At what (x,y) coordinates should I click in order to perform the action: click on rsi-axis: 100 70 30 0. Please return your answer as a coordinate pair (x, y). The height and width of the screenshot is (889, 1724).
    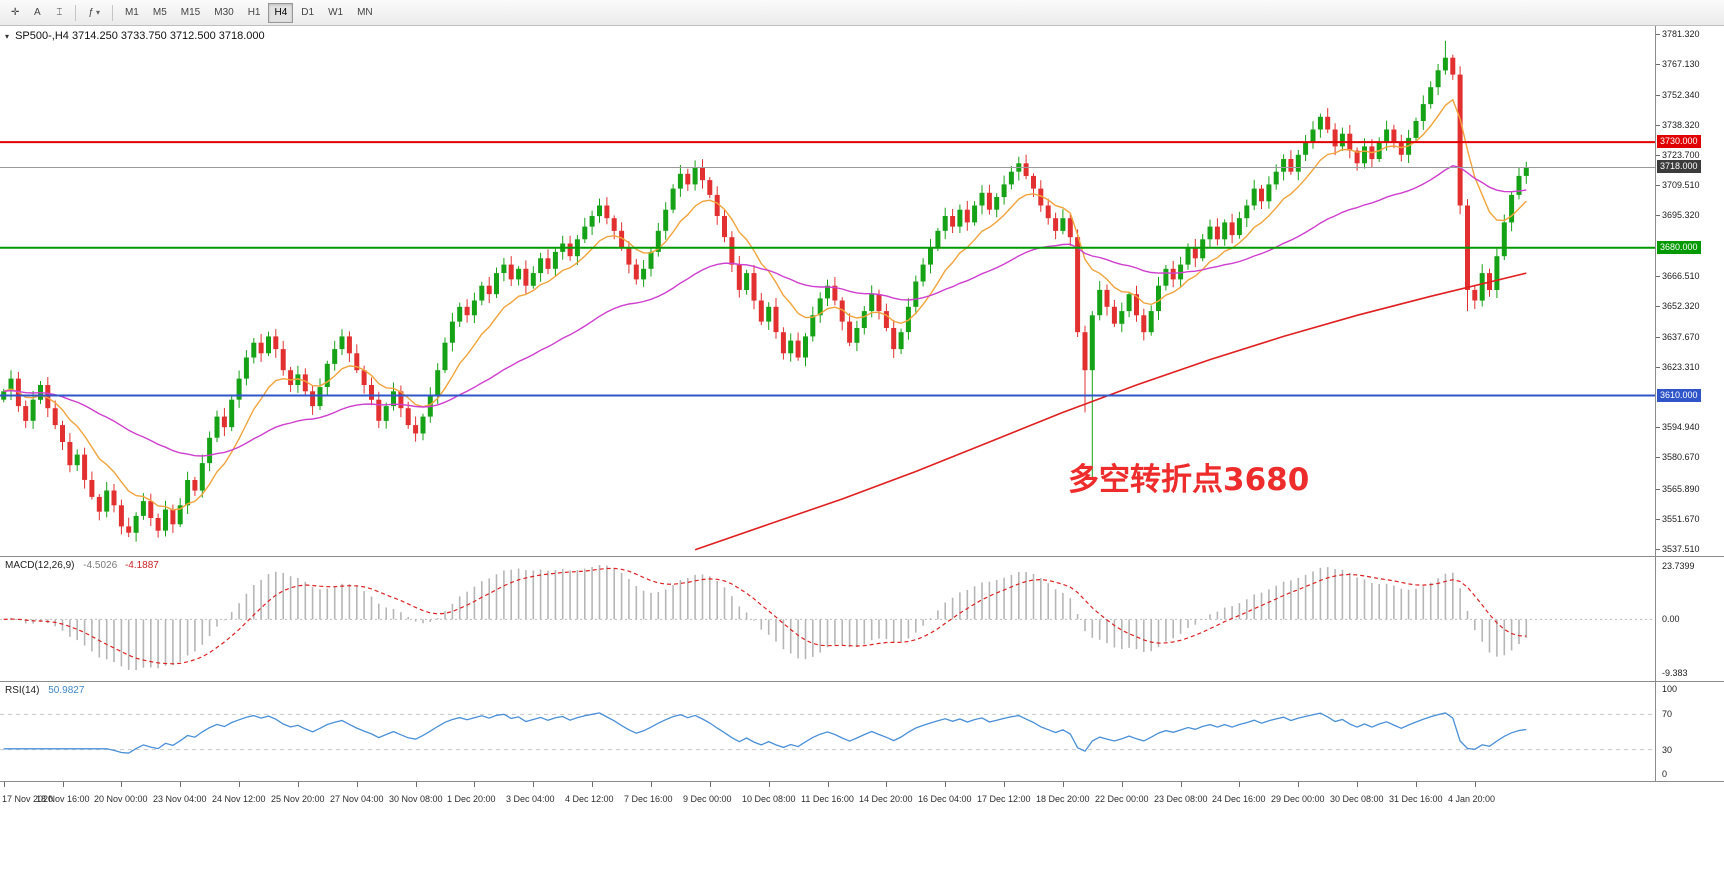
    Looking at the image, I should click on (1689, 731).